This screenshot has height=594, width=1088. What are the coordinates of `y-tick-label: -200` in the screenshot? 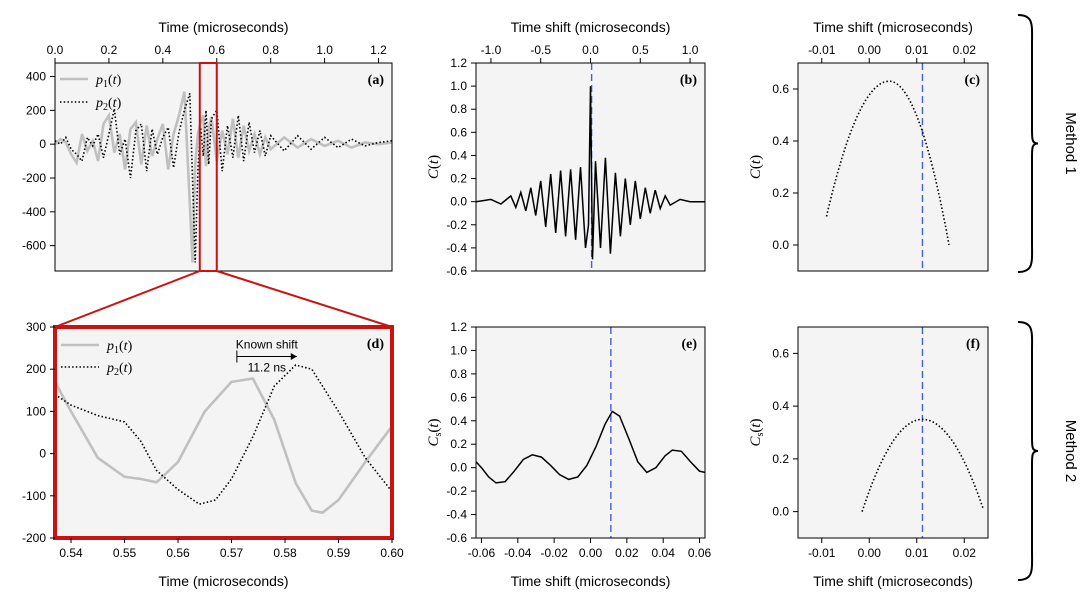 It's located at (34, 178).